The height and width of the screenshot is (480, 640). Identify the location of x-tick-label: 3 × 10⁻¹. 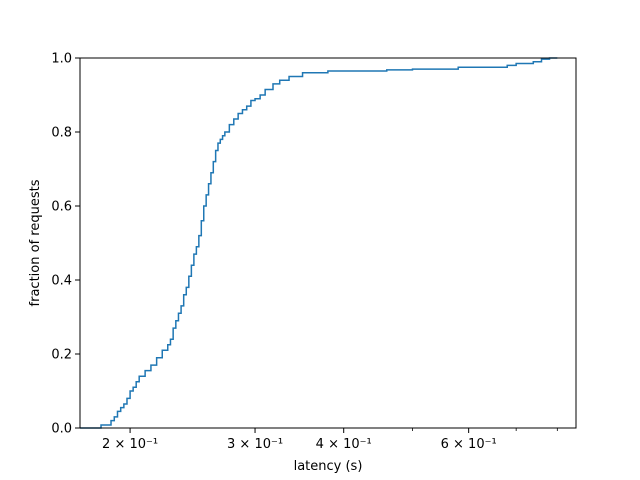
(255, 444).